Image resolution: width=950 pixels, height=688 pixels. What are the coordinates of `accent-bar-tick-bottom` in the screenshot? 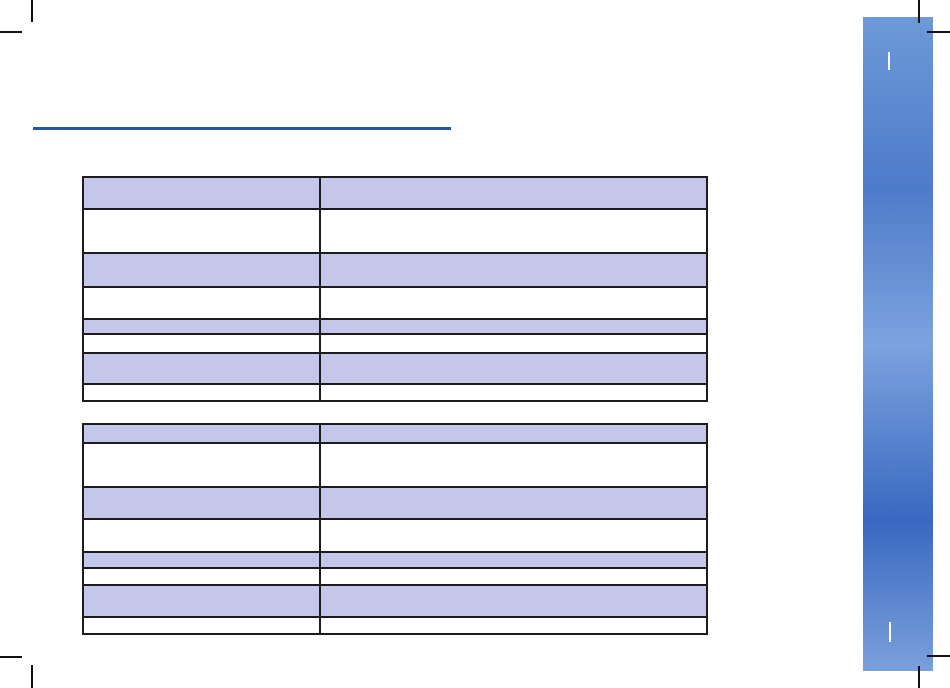 It's located at (890, 632).